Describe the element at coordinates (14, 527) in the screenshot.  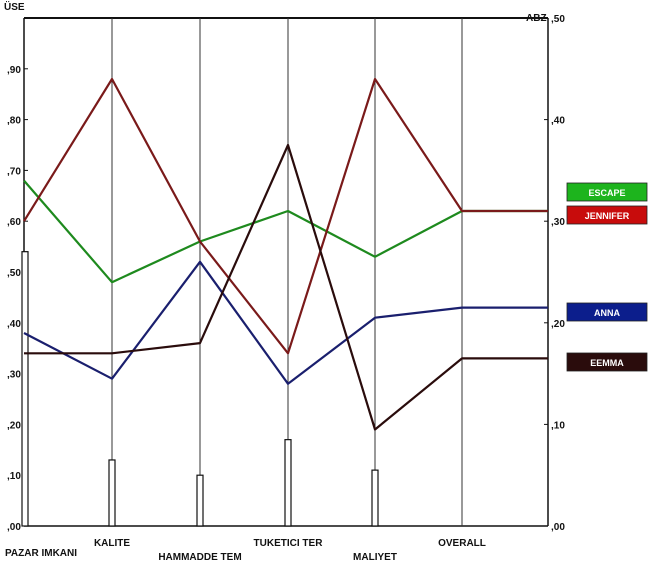
I see `left-tick-label: ,00` at that location.